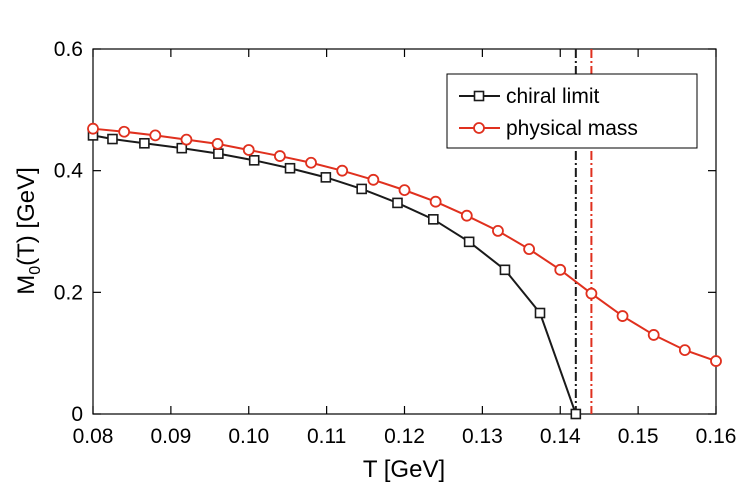  I want to click on legend-label-physical-mass: physical mass, so click(572, 128).